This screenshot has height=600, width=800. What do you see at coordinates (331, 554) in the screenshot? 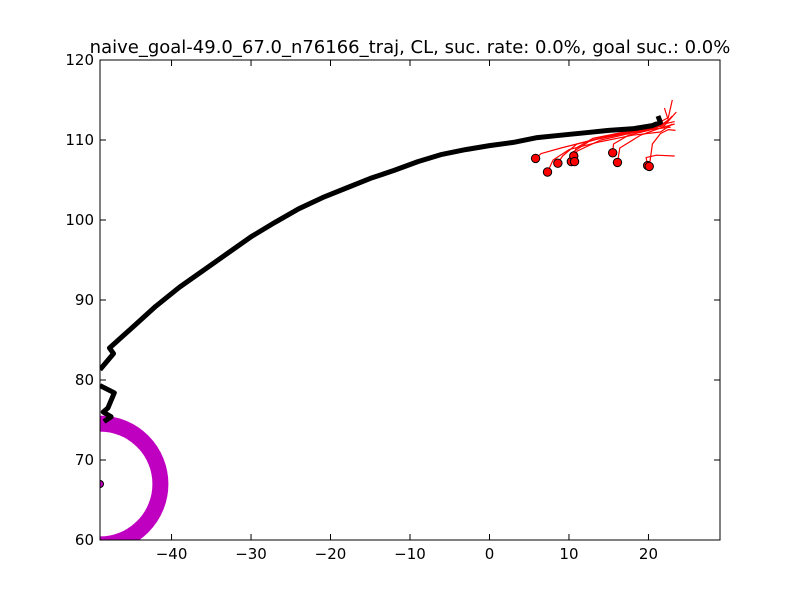
I see `x-tick-label: −20` at bounding box center [331, 554].